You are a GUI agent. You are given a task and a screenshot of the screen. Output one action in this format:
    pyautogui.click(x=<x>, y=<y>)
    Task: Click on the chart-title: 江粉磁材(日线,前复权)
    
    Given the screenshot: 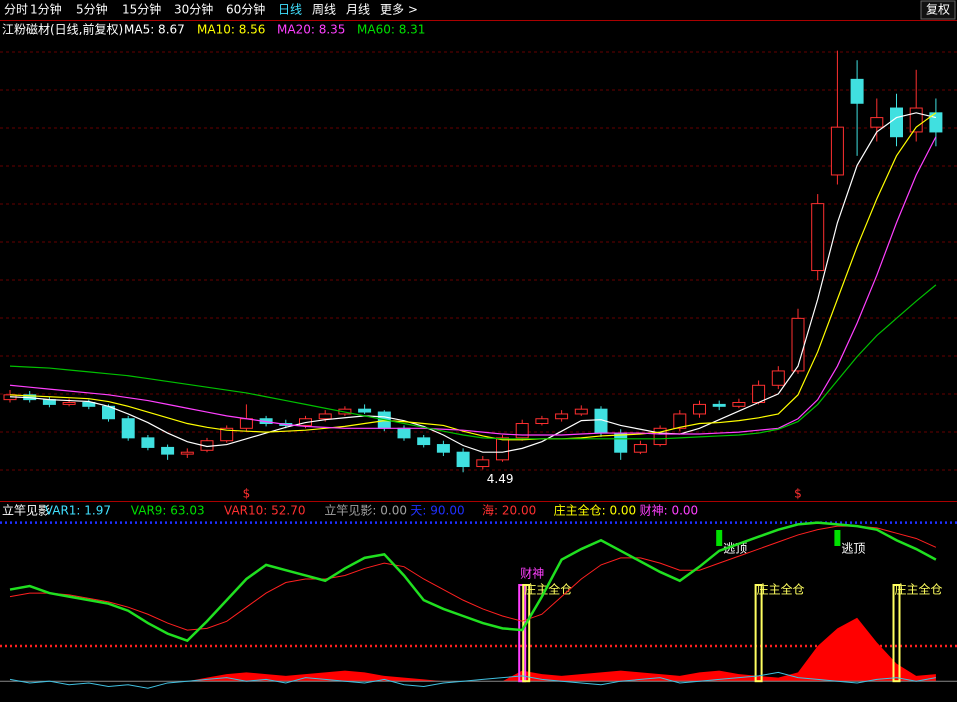 What is the action you would take?
    pyautogui.click(x=62, y=29)
    